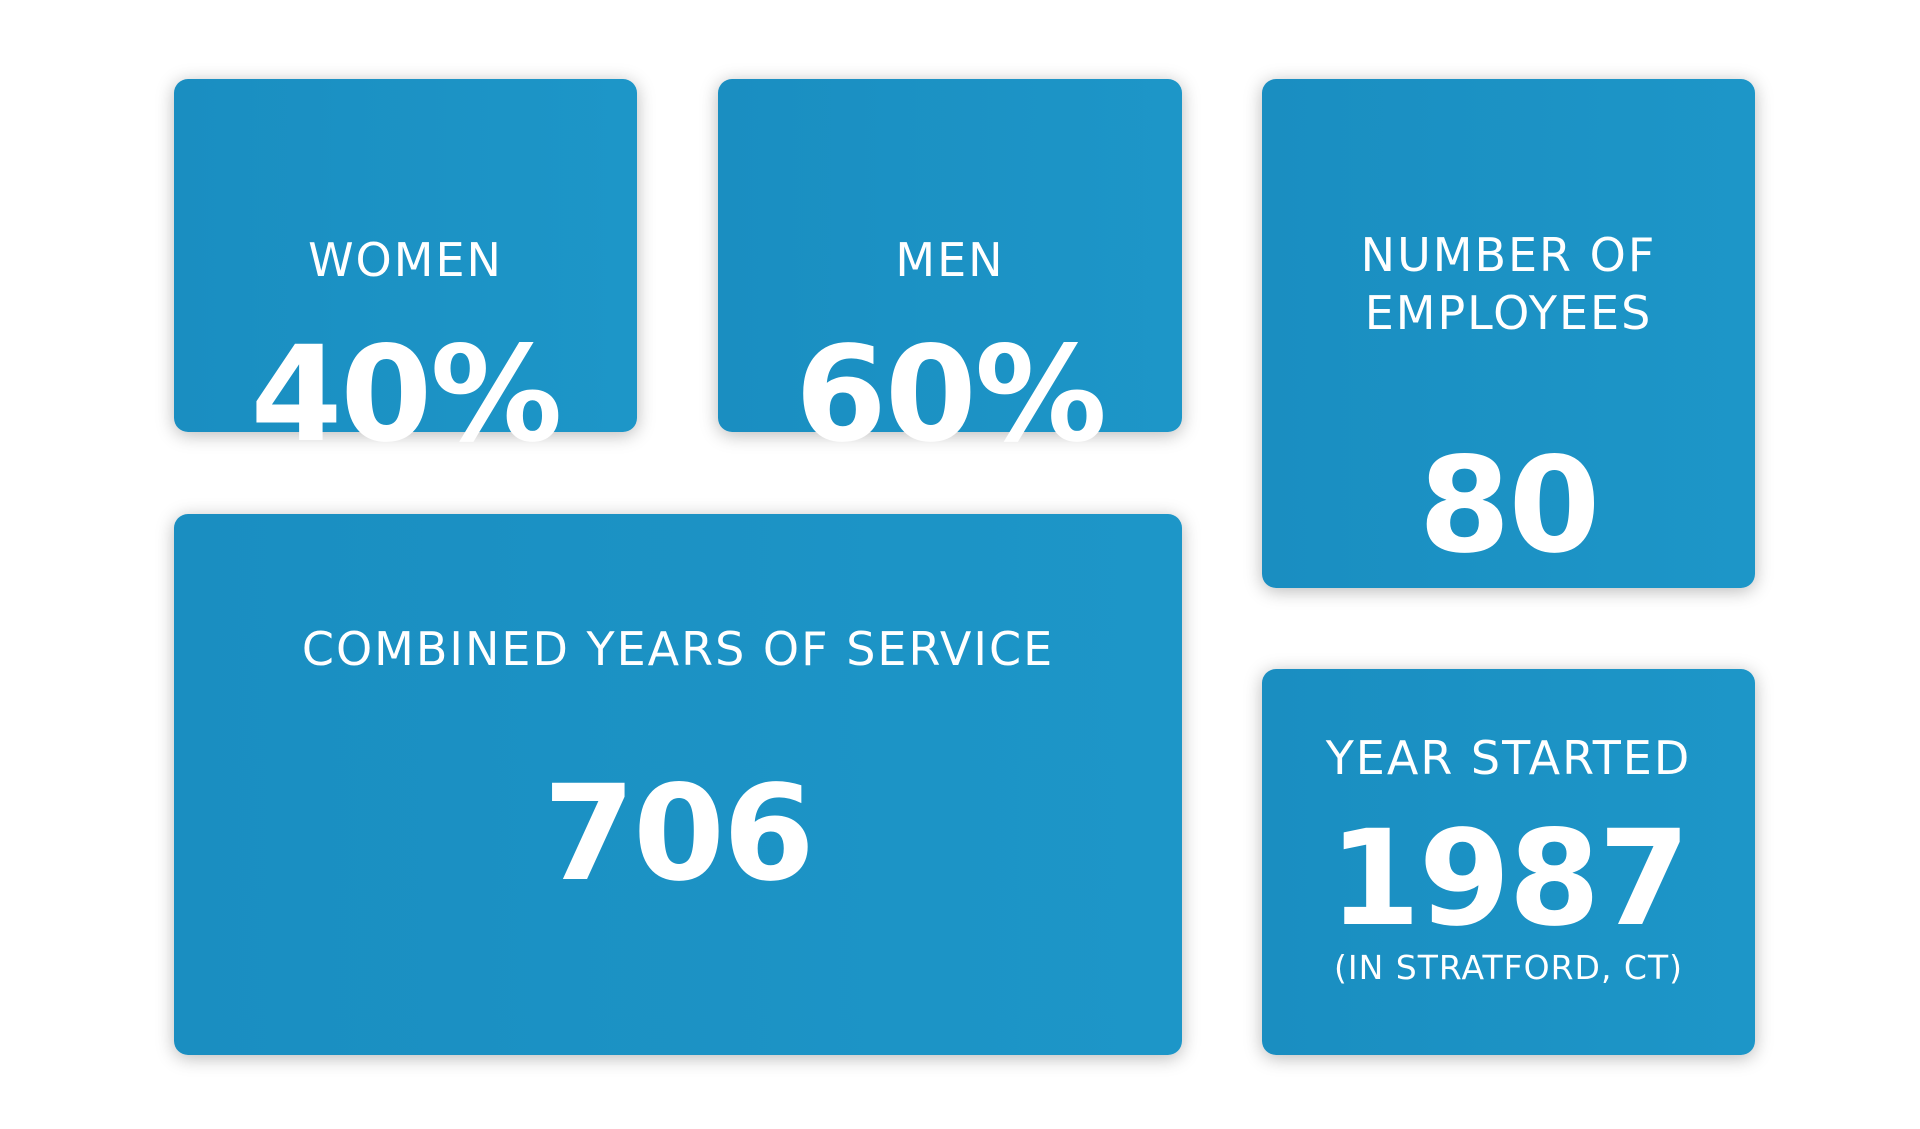  I want to click on service-value: 706, so click(679, 834).